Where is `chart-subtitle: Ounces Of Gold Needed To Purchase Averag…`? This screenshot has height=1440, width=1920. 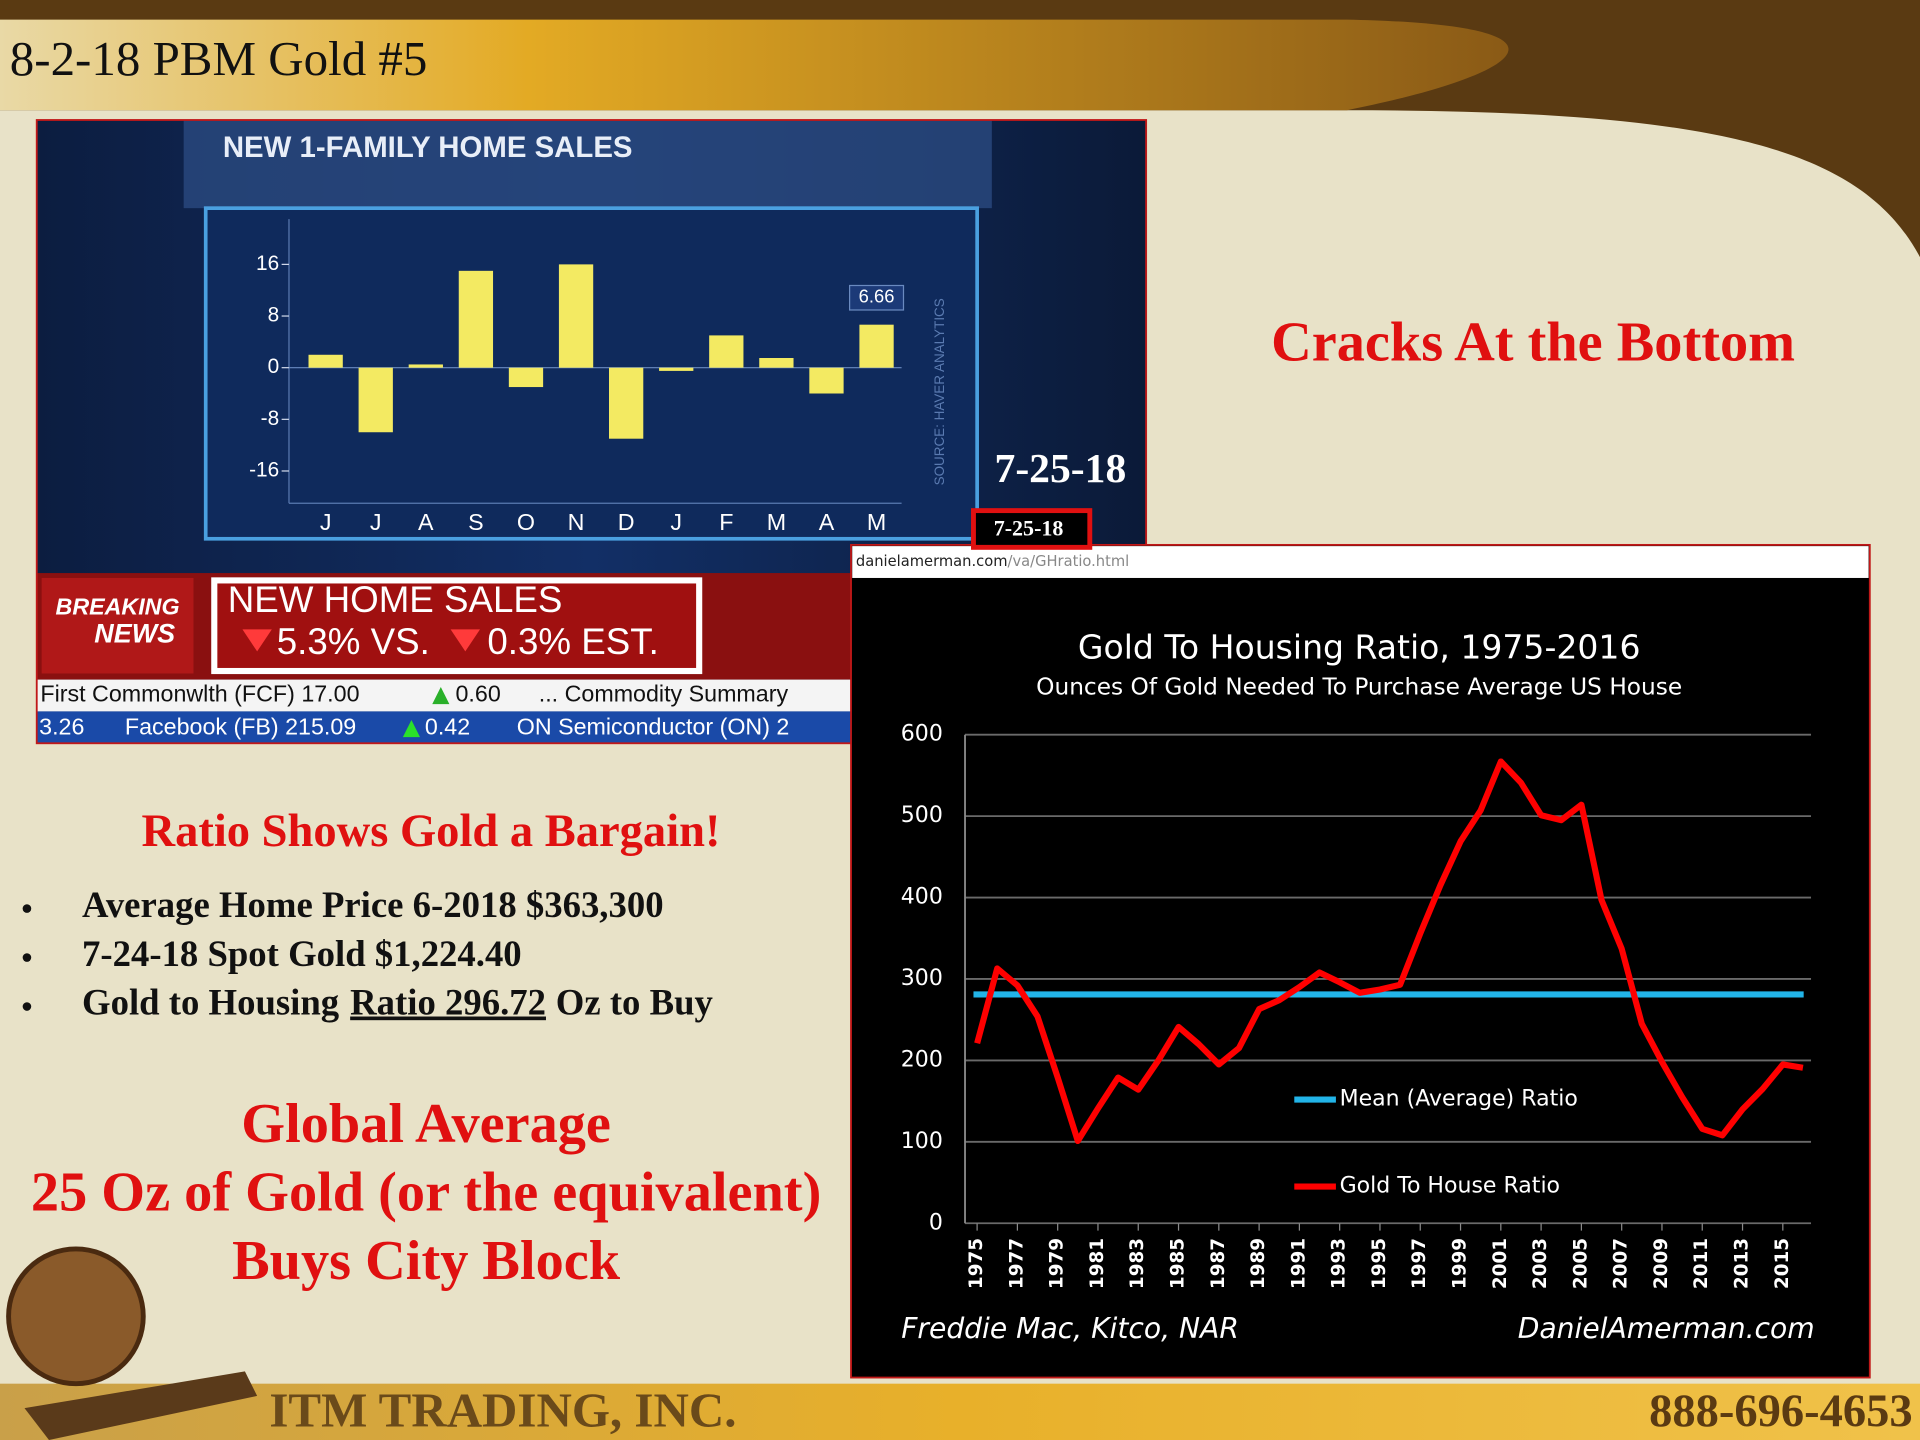
chart-subtitle: Ounces Of Gold Needed To Purchase Averag… is located at coordinates (1359, 687).